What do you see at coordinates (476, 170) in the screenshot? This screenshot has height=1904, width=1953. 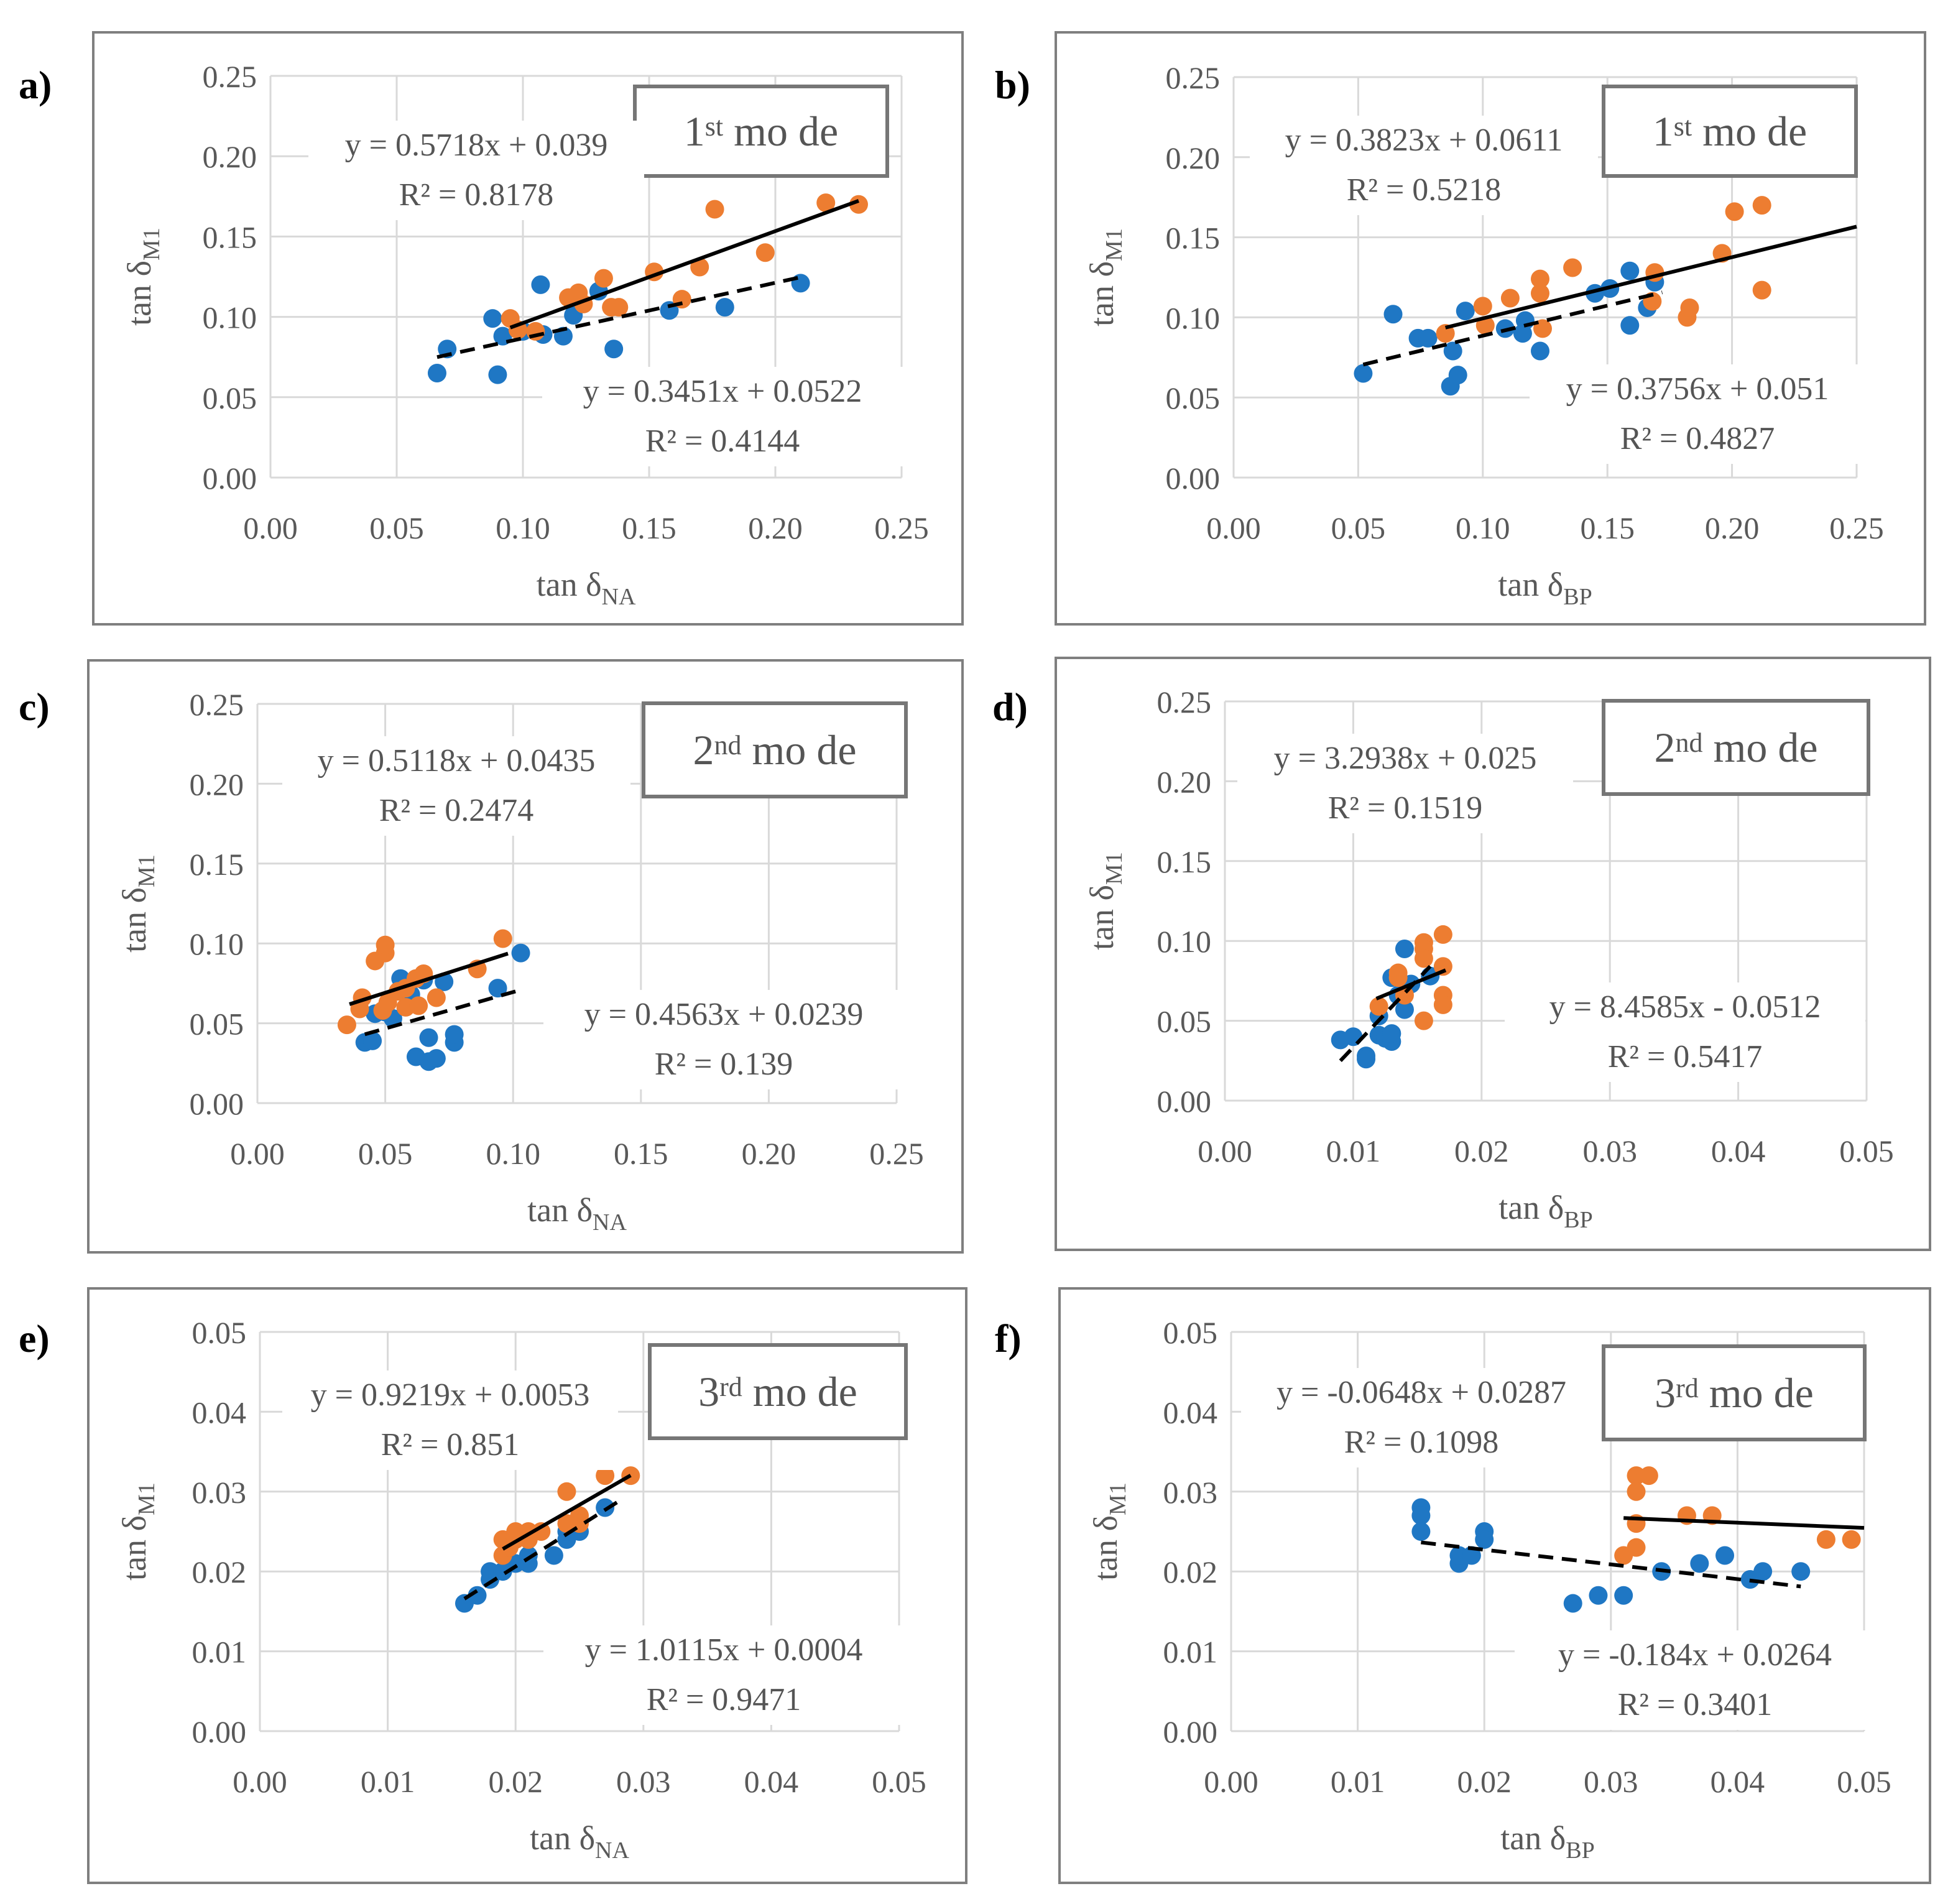 I see `equation-upper-a: y = 0.5718x + 0.039 R² = 0.8178` at bounding box center [476, 170].